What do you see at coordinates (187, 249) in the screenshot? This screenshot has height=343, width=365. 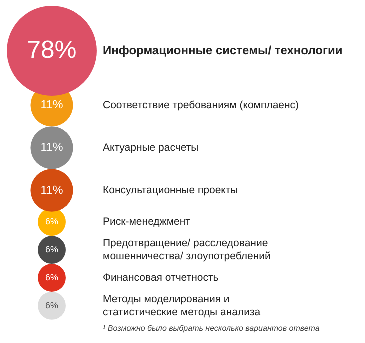 I see `category-label: Предотвращение/ расследование мошенничества/ злоупотреблений` at bounding box center [187, 249].